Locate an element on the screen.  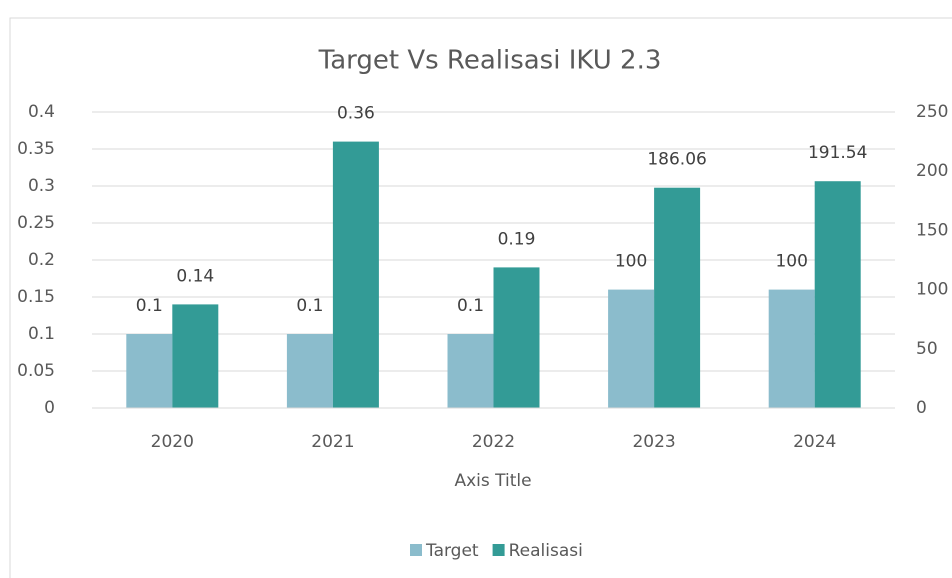
legend-label: Target is located at coordinates (452, 551).